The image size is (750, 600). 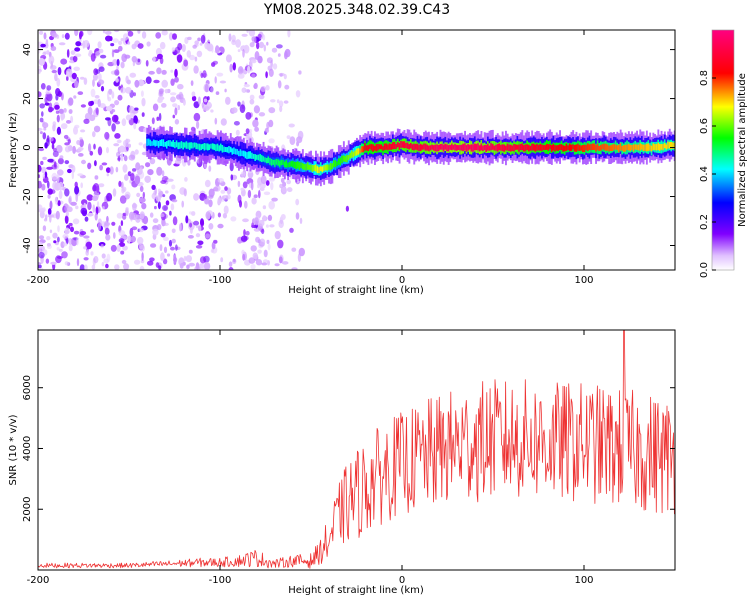 What do you see at coordinates (742, 150) in the screenshot?
I see `colorbar-label: Normalized spectral amplitude` at bounding box center [742, 150].